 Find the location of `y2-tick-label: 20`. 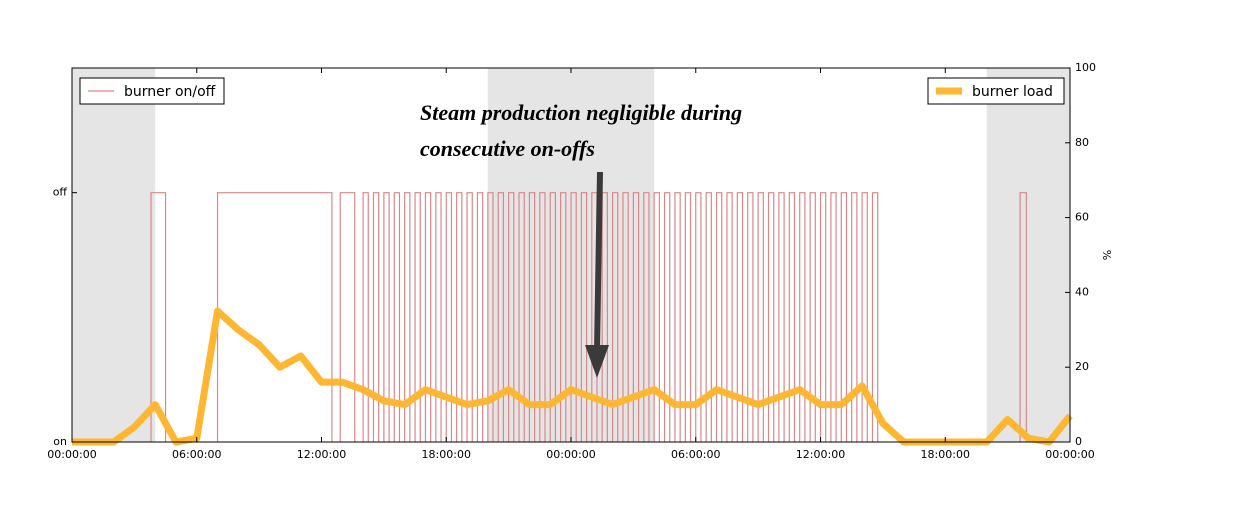

y2-tick-label: 20 is located at coordinates (1082, 366).